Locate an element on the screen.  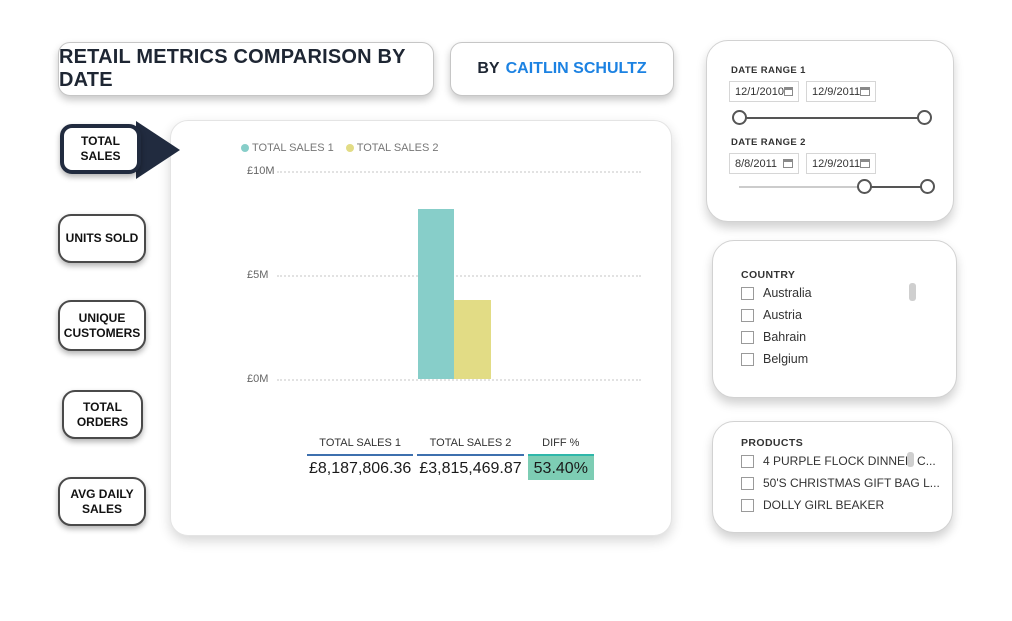
date-range-2-slider-handle-start is located at coordinates (864, 186).